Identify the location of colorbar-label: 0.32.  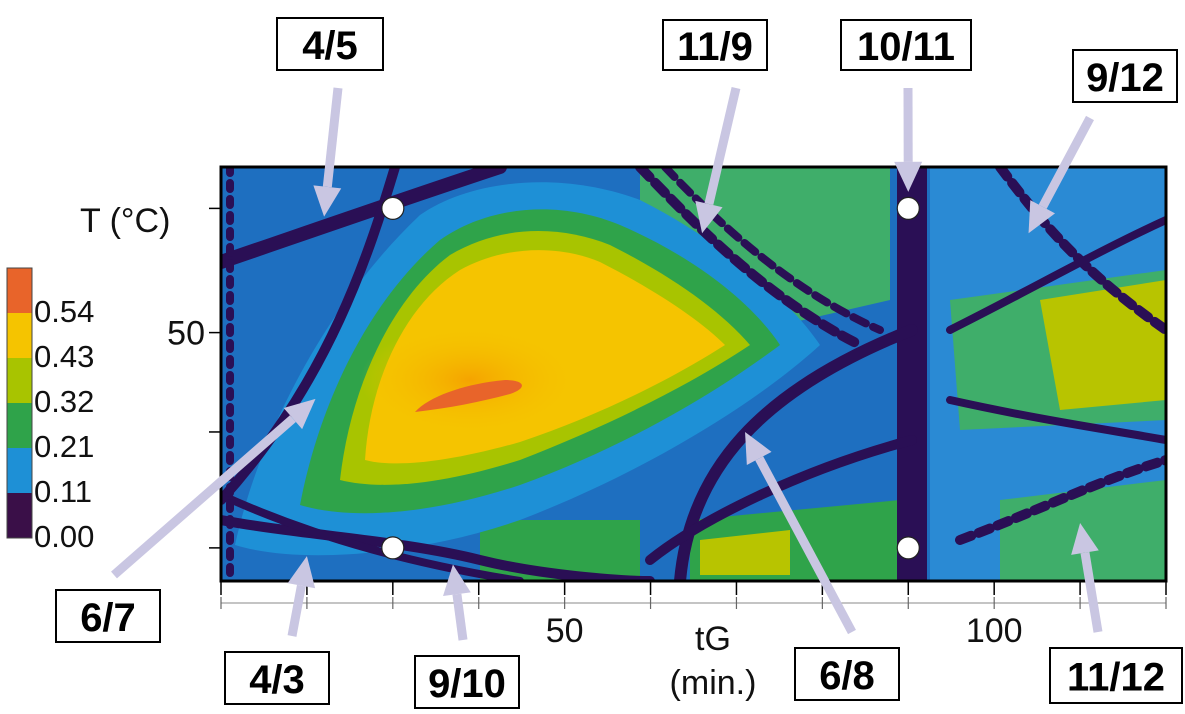
(64, 401).